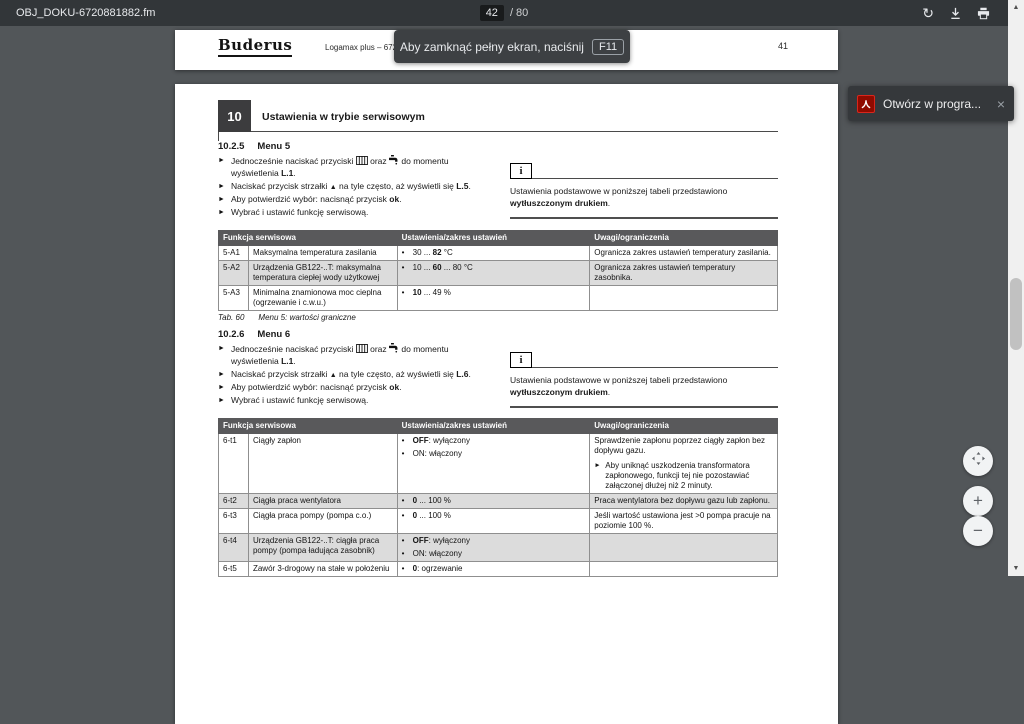  What do you see at coordinates (308, 426) in the screenshot?
I see `column-header: Funkcja serwisowa` at bounding box center [308, 426].